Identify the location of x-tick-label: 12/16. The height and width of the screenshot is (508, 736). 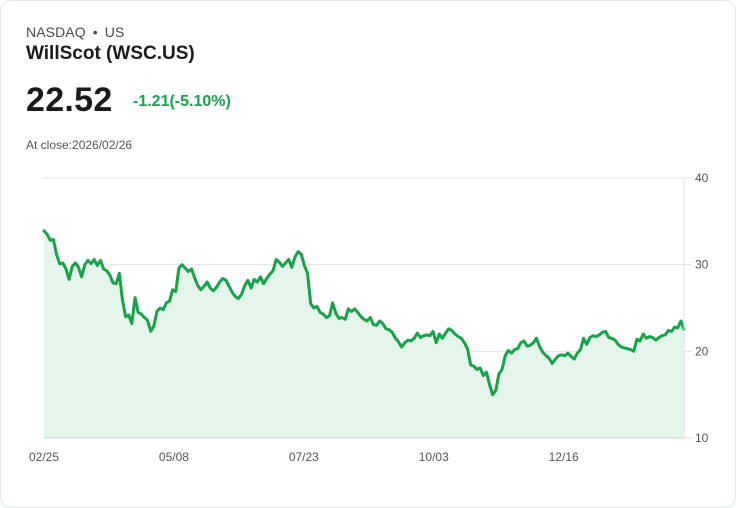
(564, 457).